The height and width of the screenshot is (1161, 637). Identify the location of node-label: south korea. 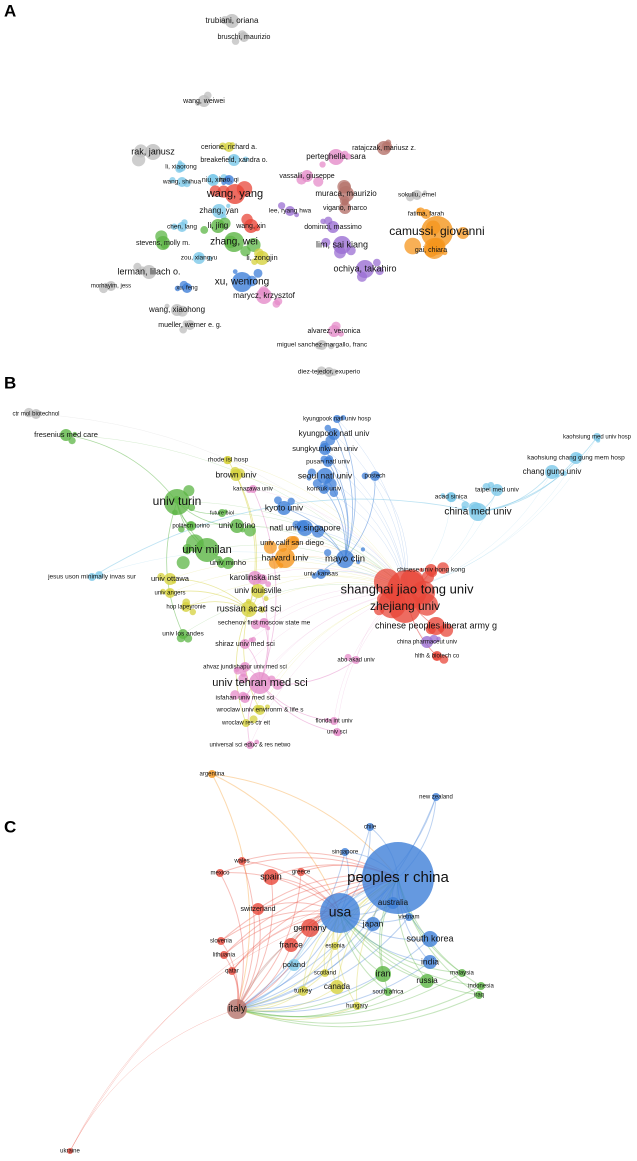
(429, 938).